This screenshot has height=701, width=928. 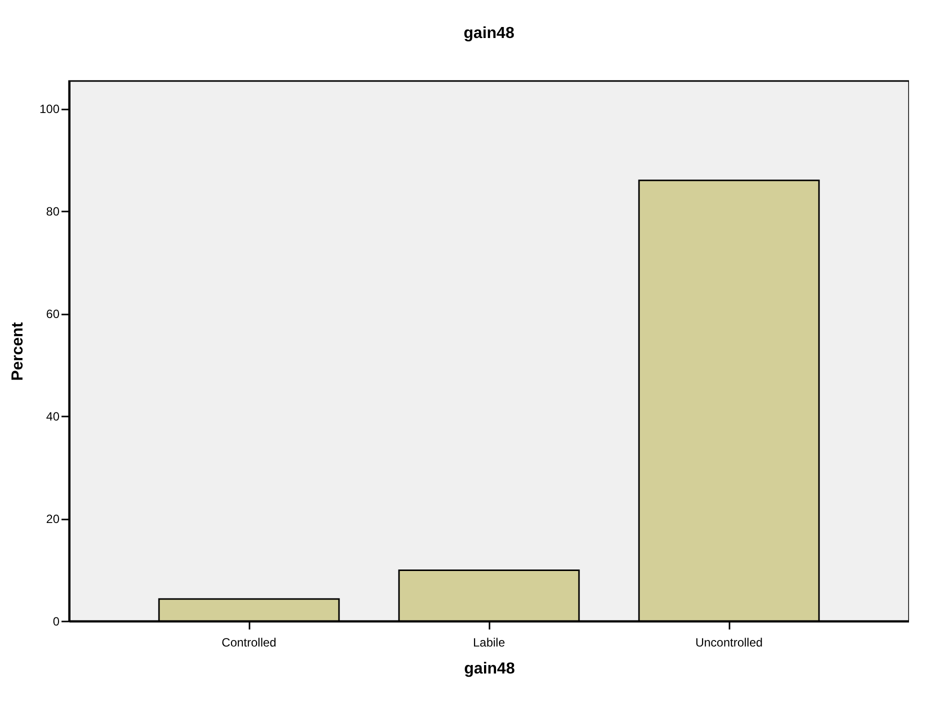 I want to click on y-tick-label: 80, so click(x=53, y=211).